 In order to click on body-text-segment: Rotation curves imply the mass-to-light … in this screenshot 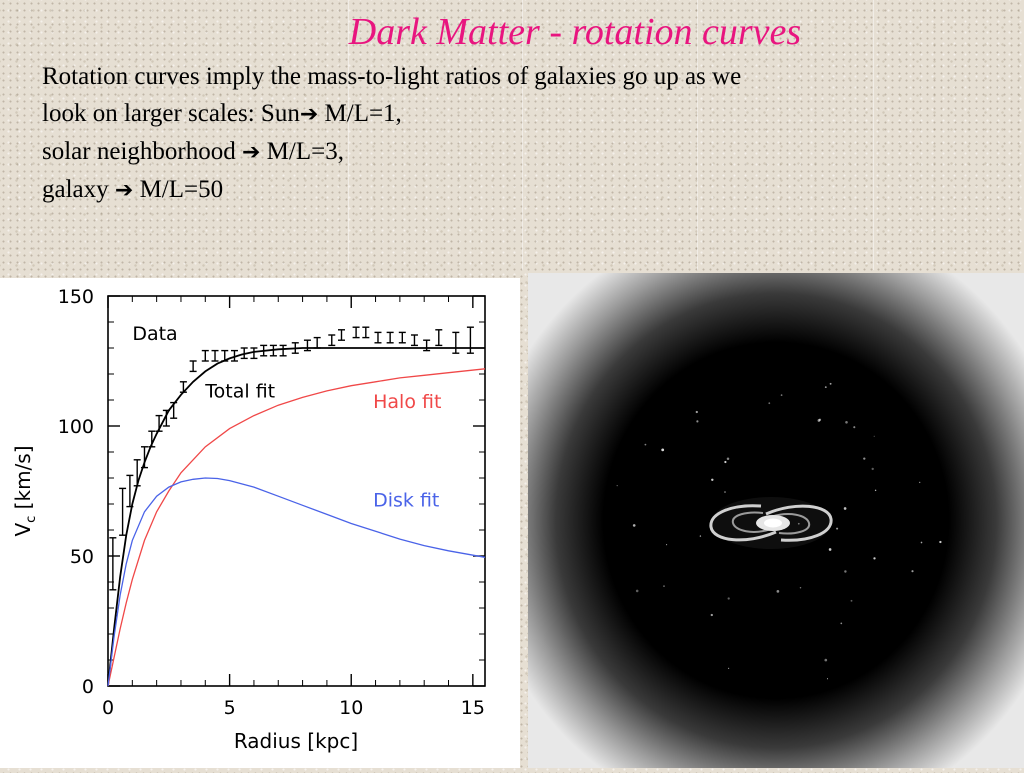, I will do `click(392, 76)`.